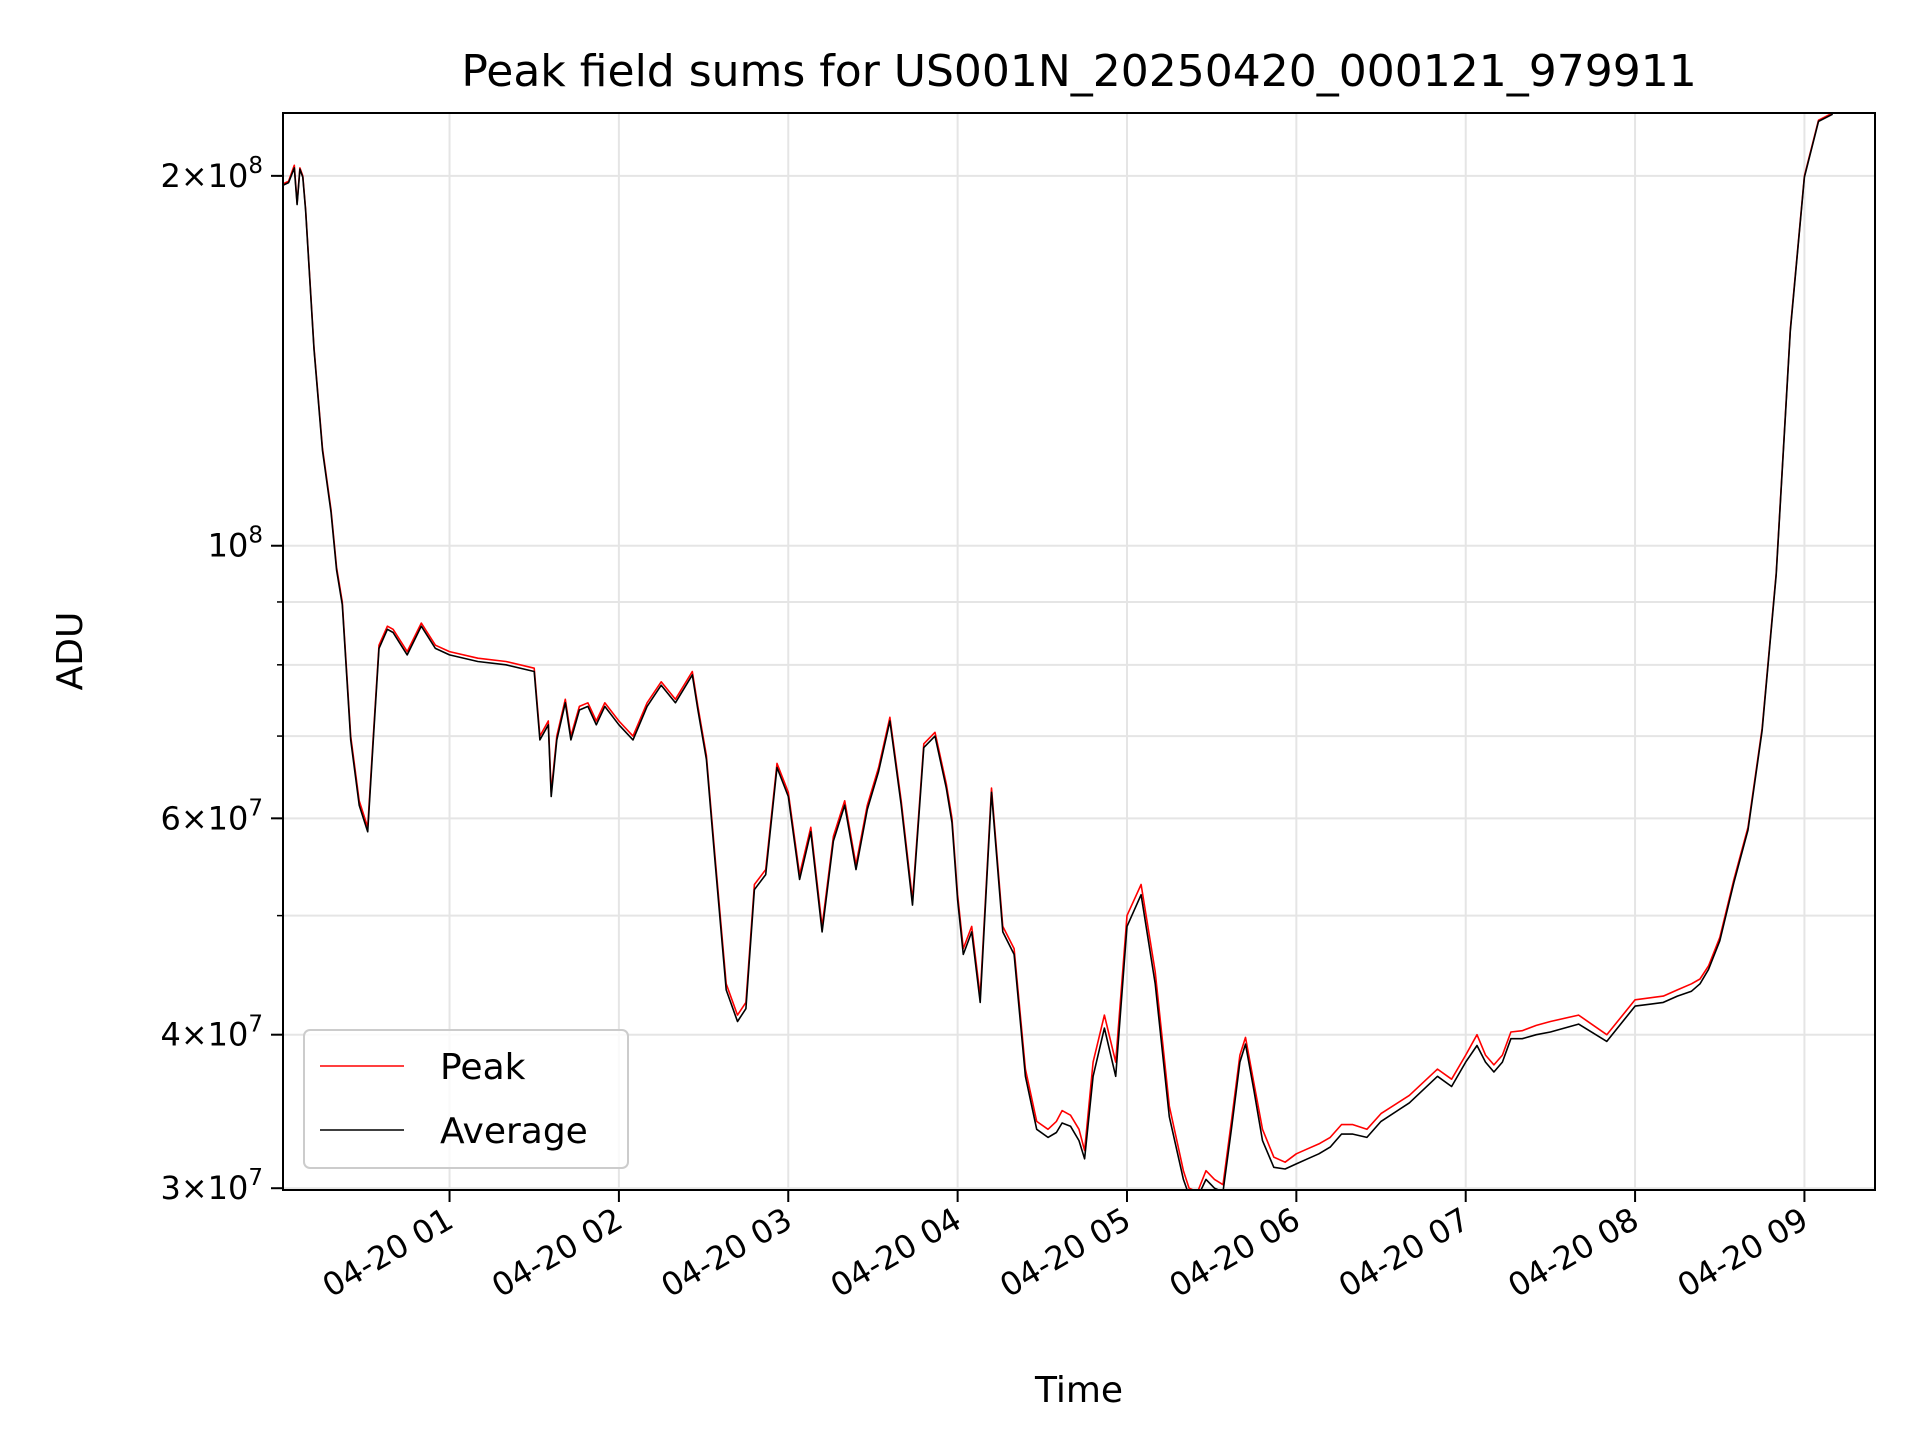  I want to click on legend-average-label: Average, so click(514, 1131).